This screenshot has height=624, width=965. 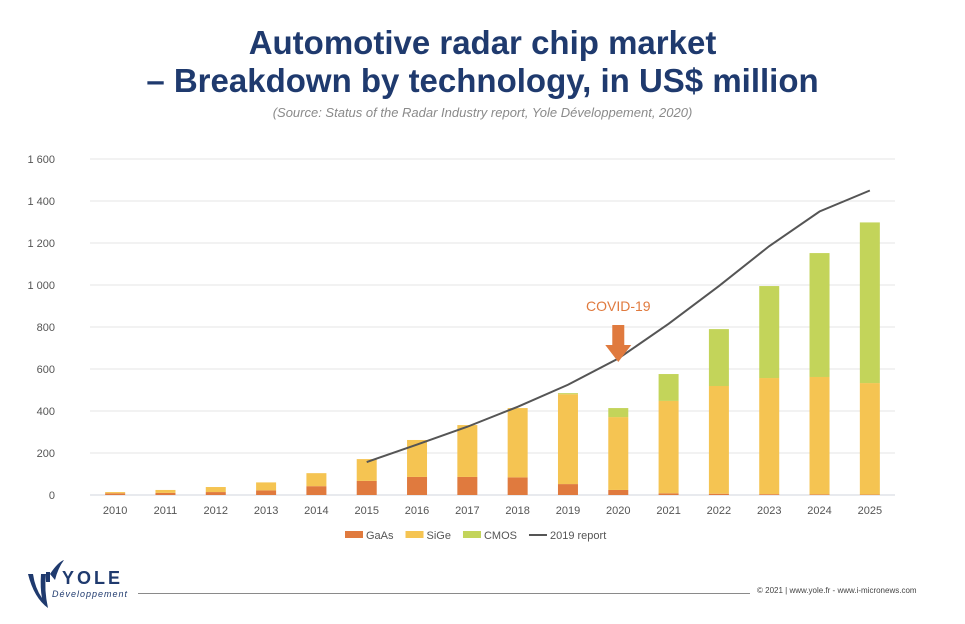 I want to click on bar-sige-2016, so click(x=417, y=458).